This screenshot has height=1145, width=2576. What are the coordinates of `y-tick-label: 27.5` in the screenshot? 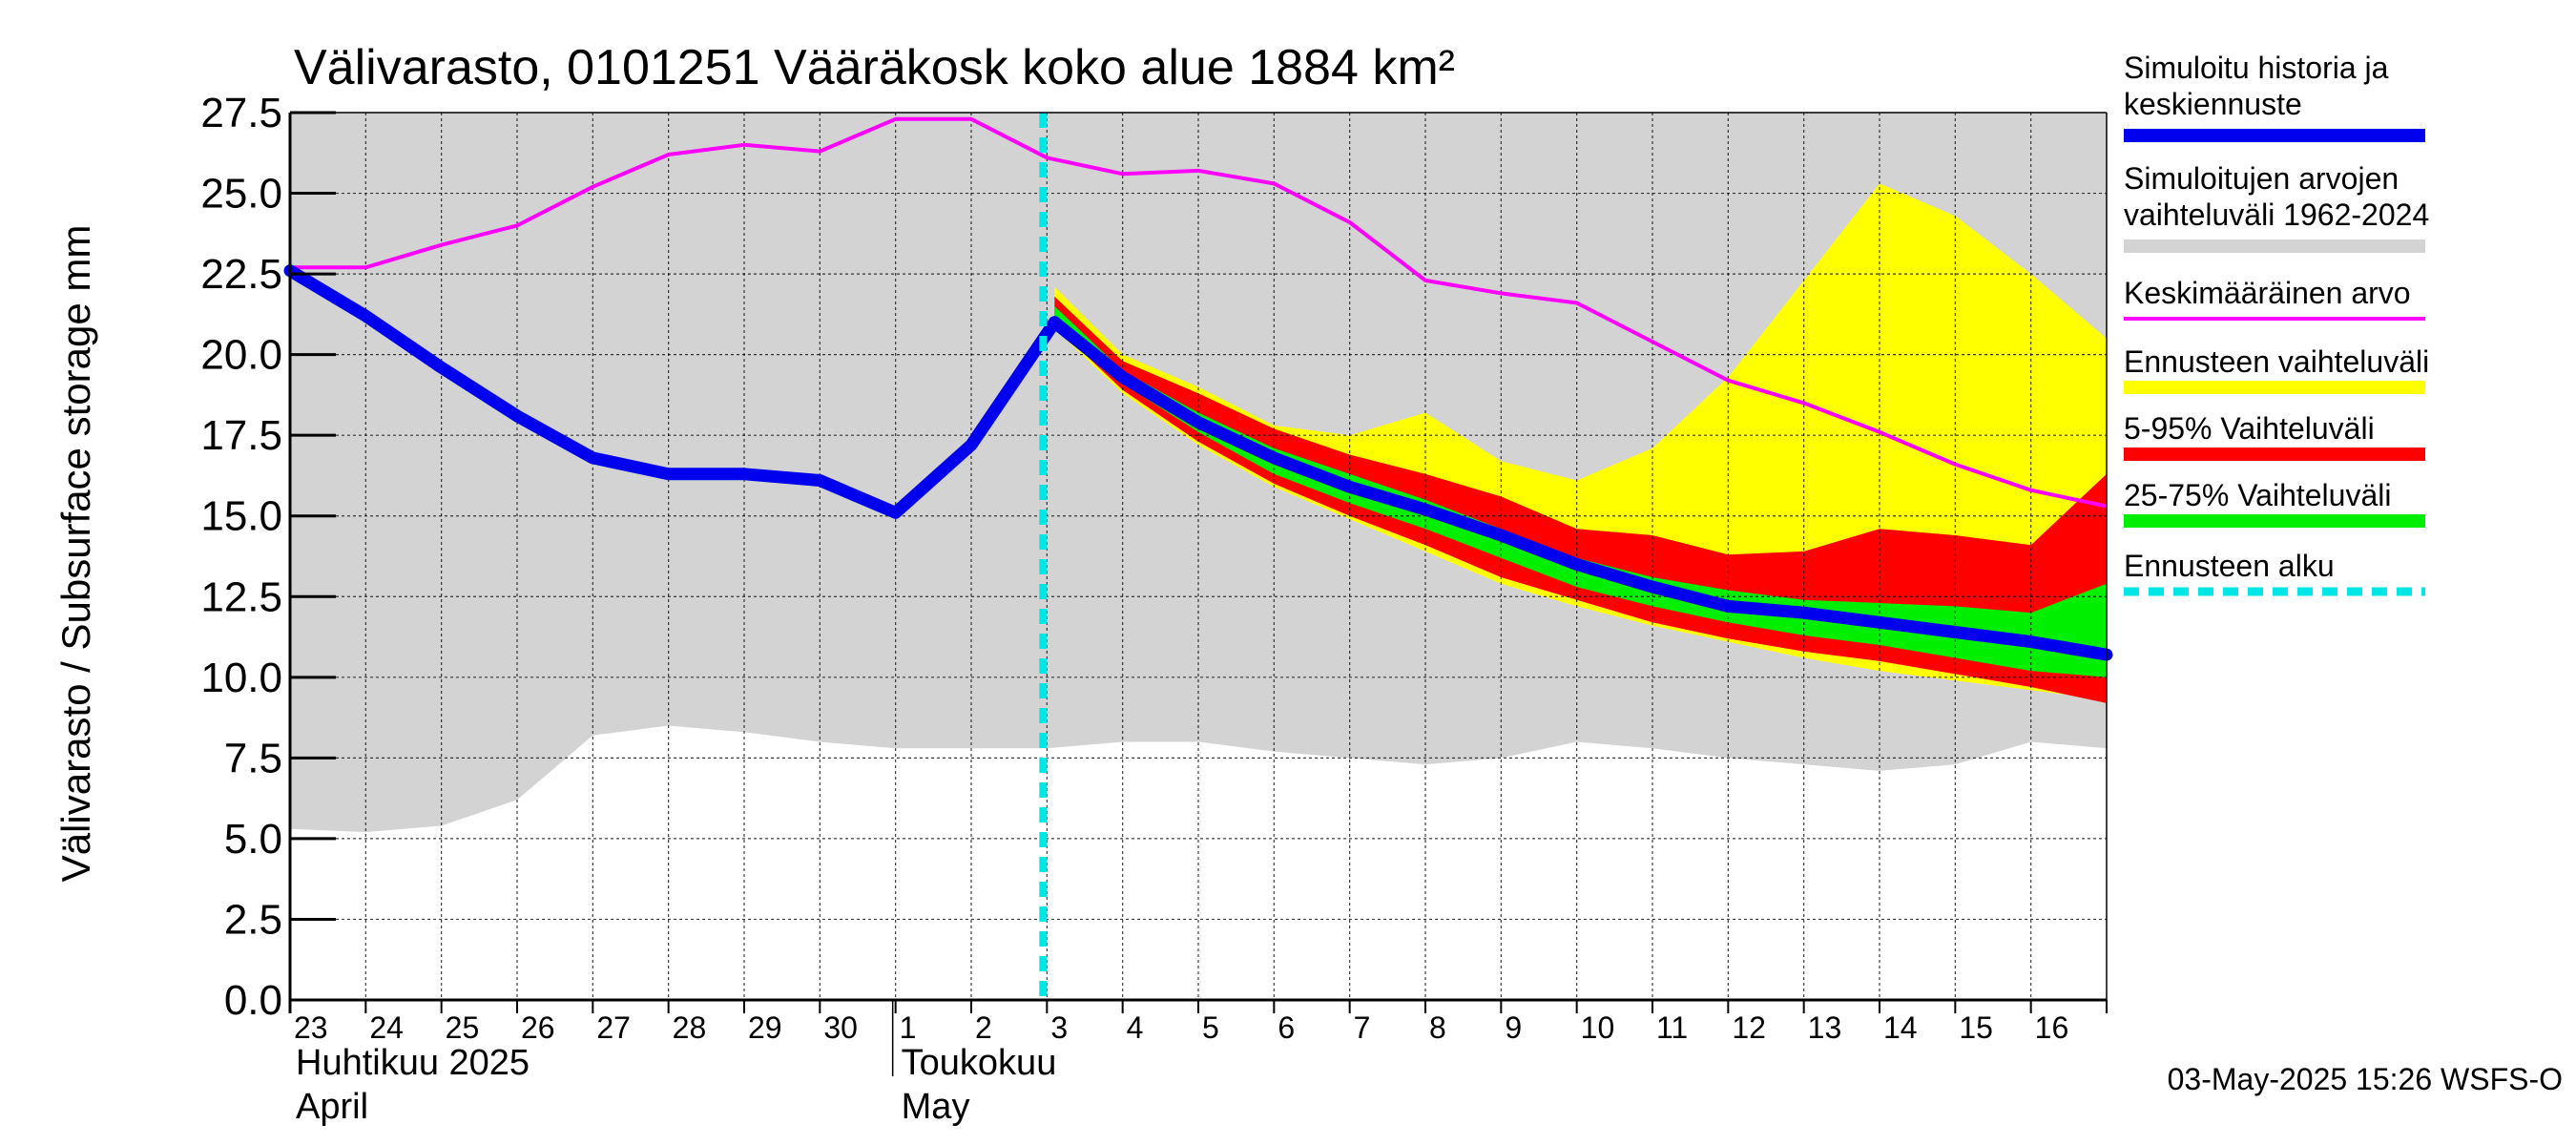 It's located at (241, 113).